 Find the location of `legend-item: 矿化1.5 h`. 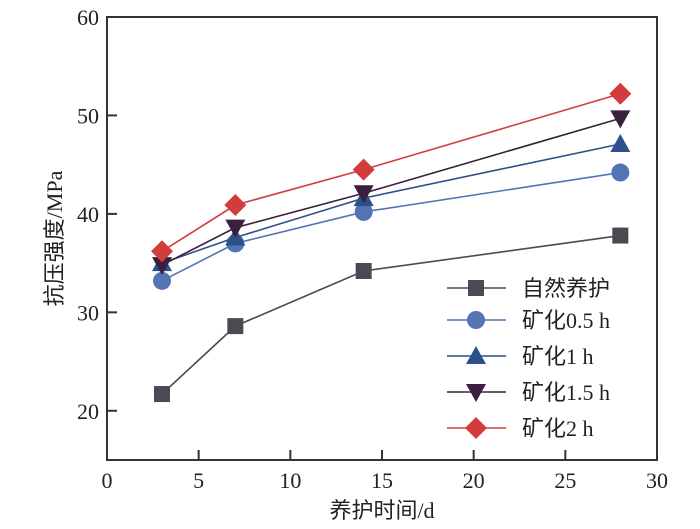

legend-item: 矿化1.5 h is located at coordinates (528, 392).